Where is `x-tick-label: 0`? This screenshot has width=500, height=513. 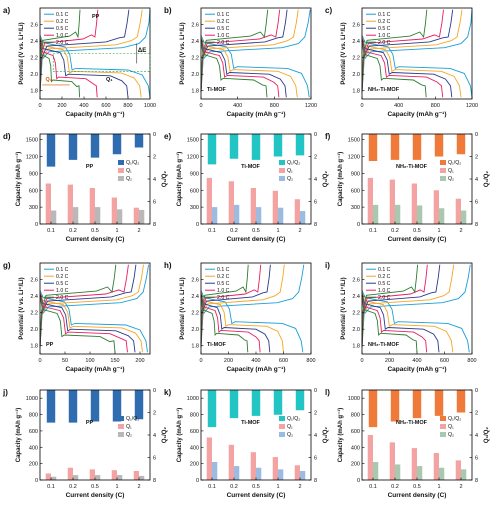
x-tick-label: 0 is located at coordinates (361, 106).